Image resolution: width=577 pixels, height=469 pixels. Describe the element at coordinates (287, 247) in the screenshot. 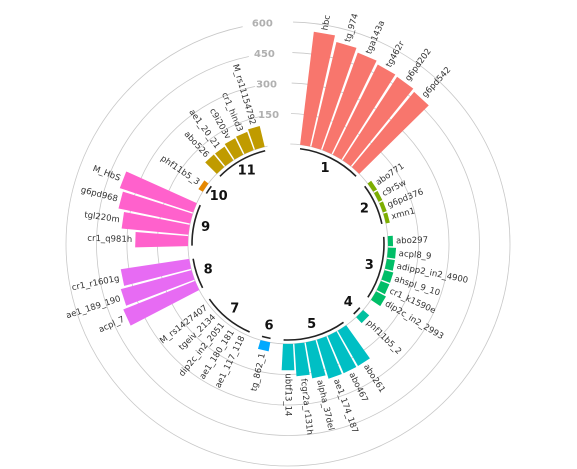

I see `group-labels: 1 2 3 4 5 6 7 8 9 10 11` at that location.